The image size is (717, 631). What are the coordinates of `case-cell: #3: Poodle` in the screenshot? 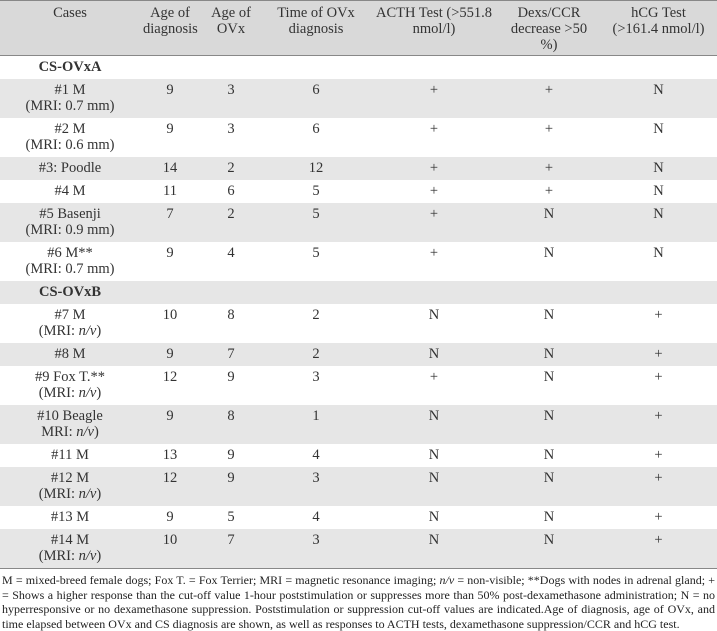 It's located at (70, 168).